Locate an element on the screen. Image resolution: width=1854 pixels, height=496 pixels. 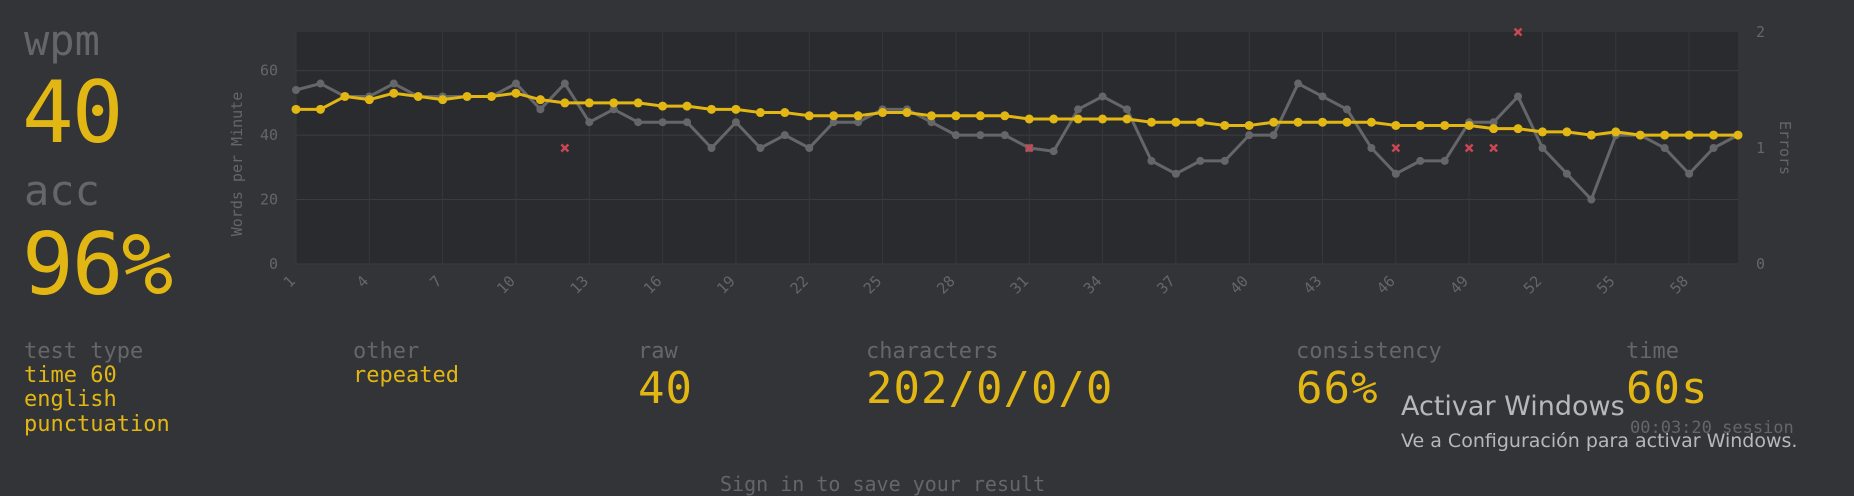
y-tick-label: 20 is located at coordinates (269, 200).